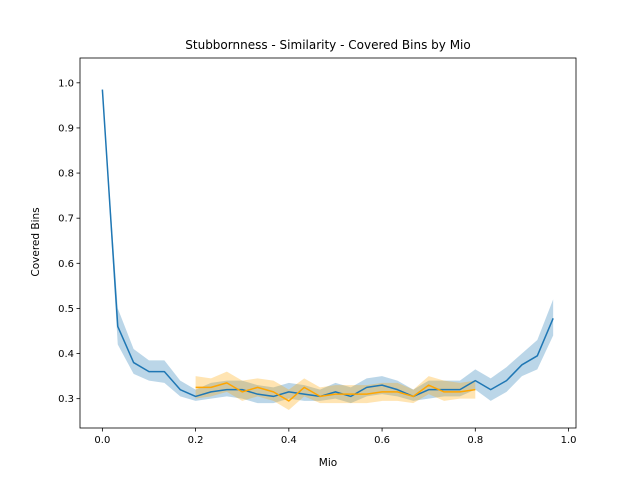  I want to click on y-tick-label: 0.5, so click(66, 309).